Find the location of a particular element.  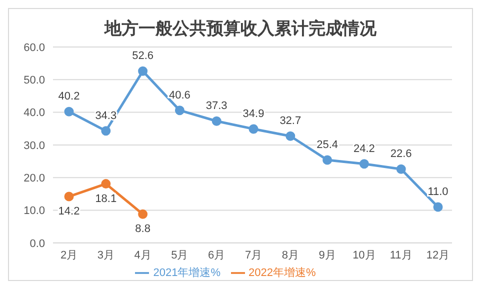

x-tick-label: 3月 is located at coordinates (105, 256).